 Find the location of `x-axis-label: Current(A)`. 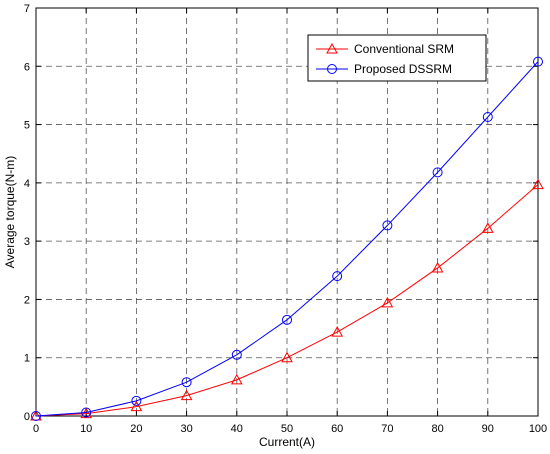

x-axis-label: Current(A) is located at coordinates (287, 442).